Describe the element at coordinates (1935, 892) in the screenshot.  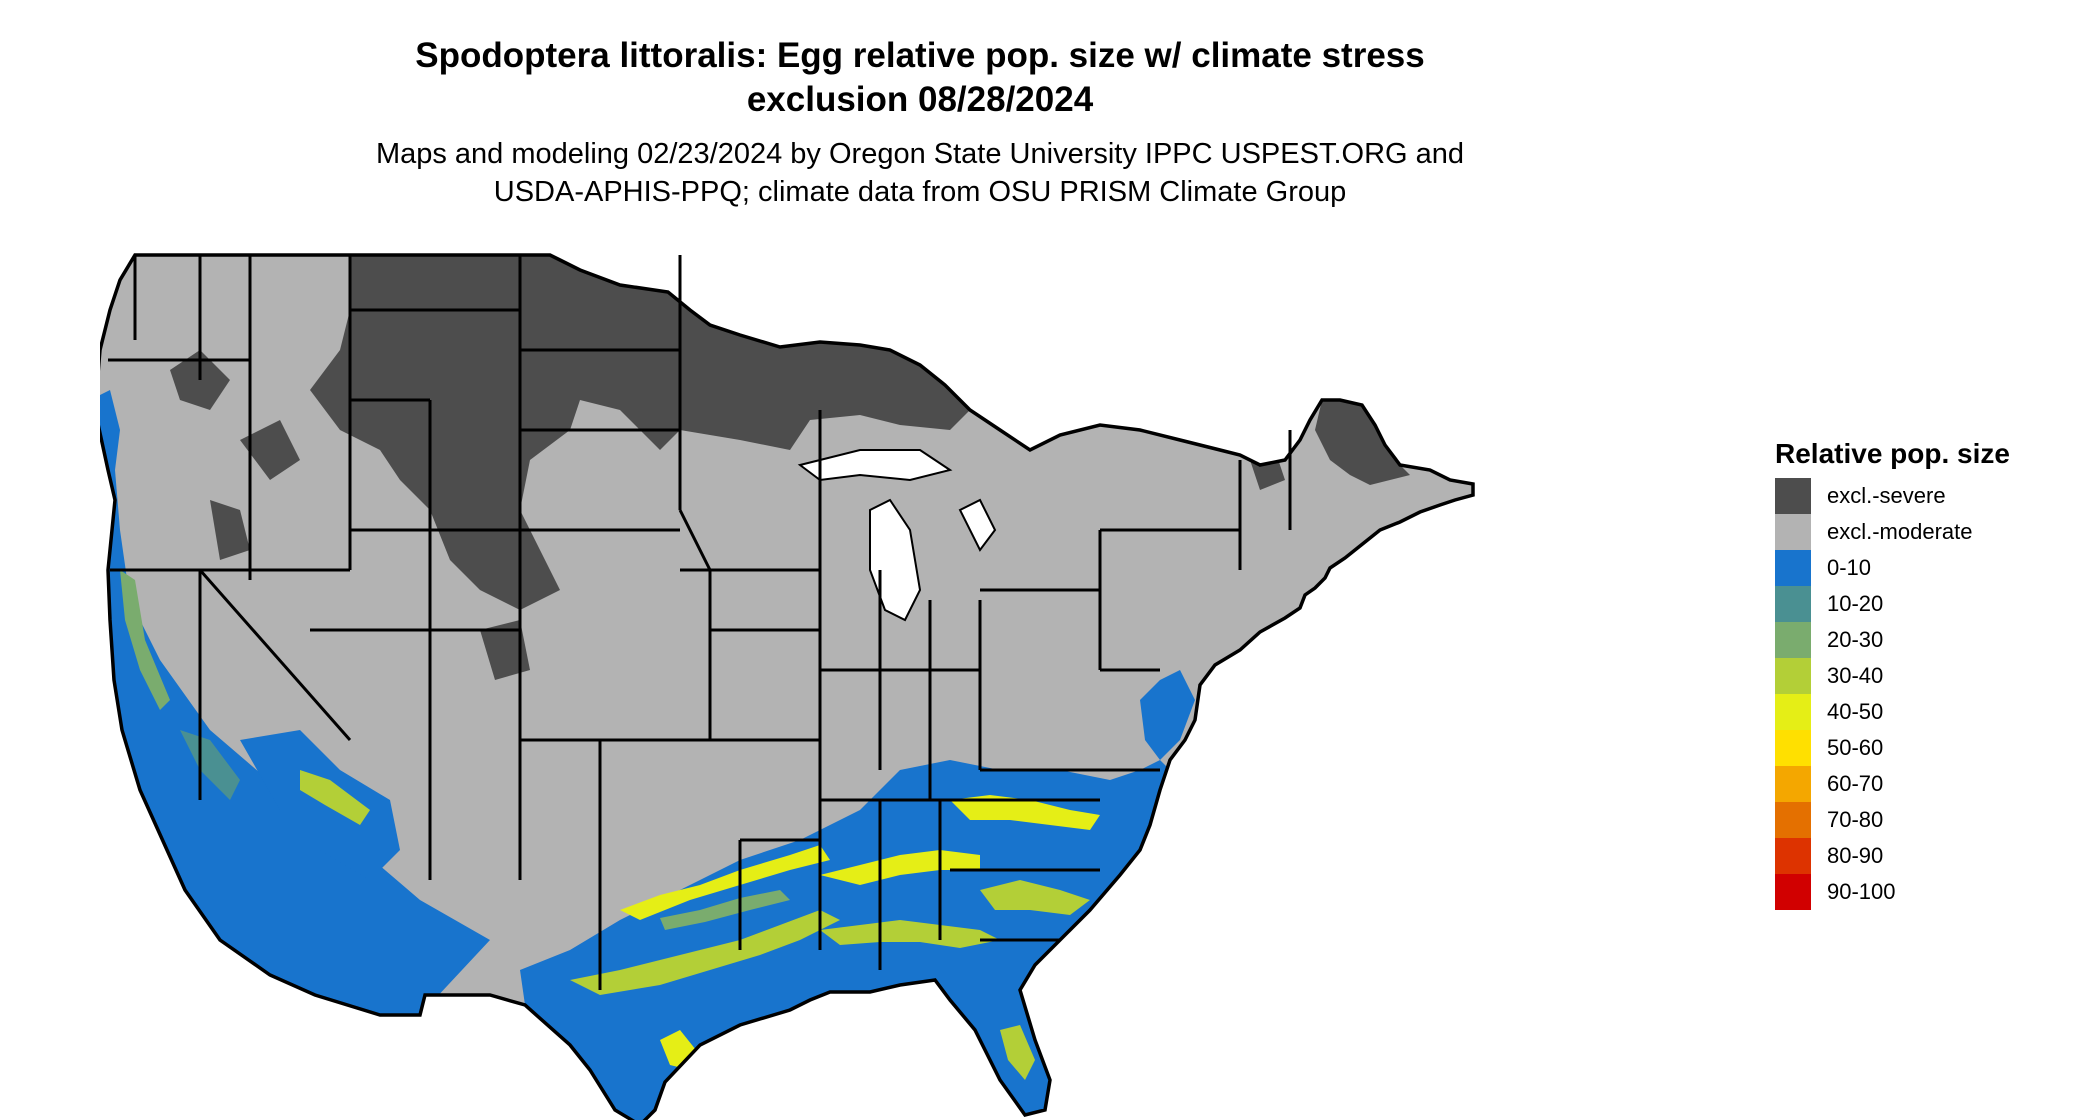
I see `legend-item: 90-100` at that location.